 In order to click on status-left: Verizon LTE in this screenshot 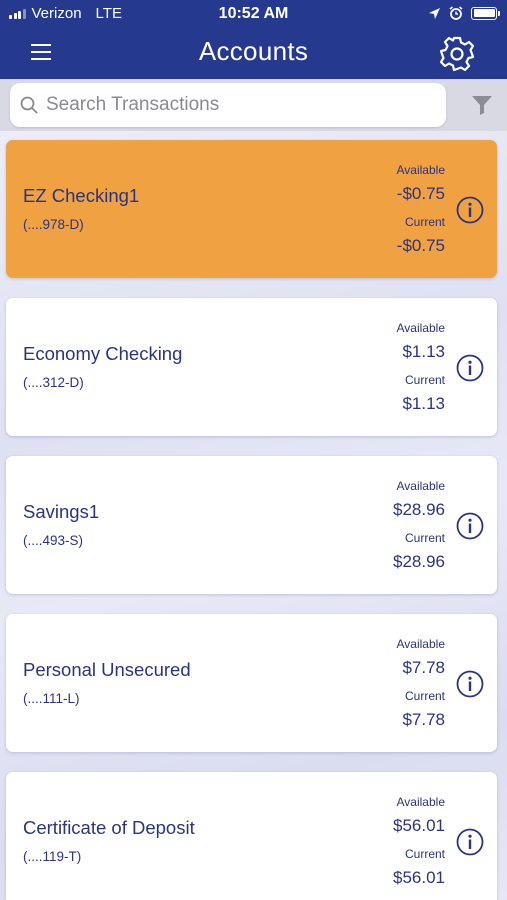, I will do `click(65, 13)`.